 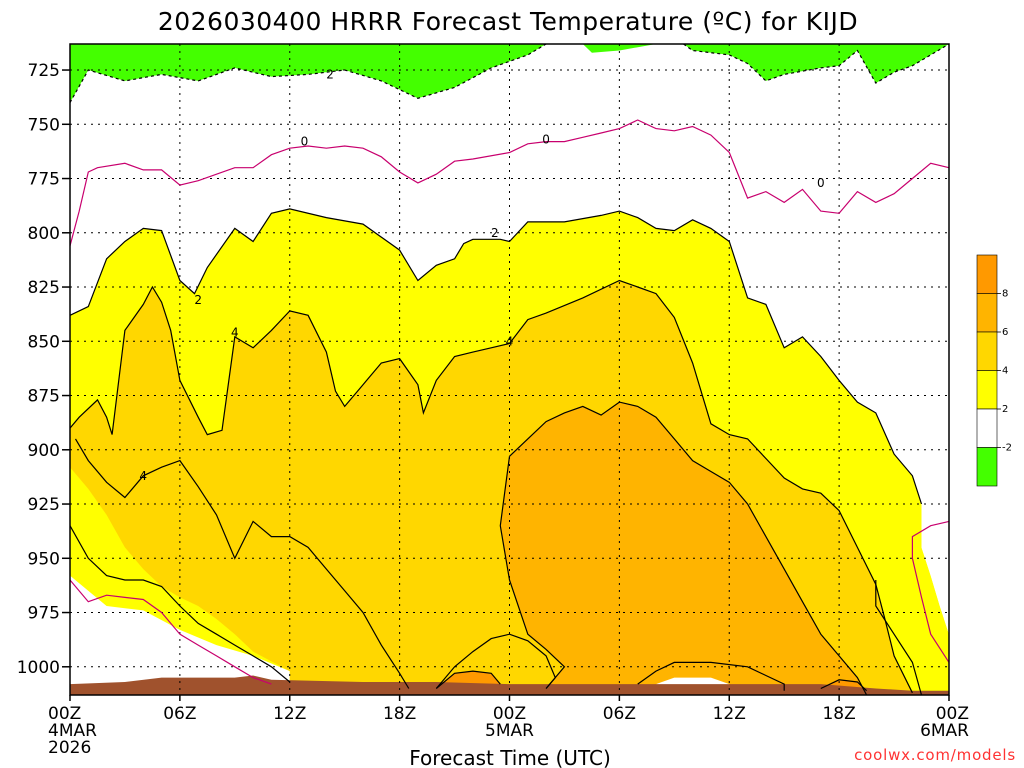 What do you see at coordinates (44, 505) in the screenshot?
I see `y-tick-label: 925` at bounding box center [44, 505].